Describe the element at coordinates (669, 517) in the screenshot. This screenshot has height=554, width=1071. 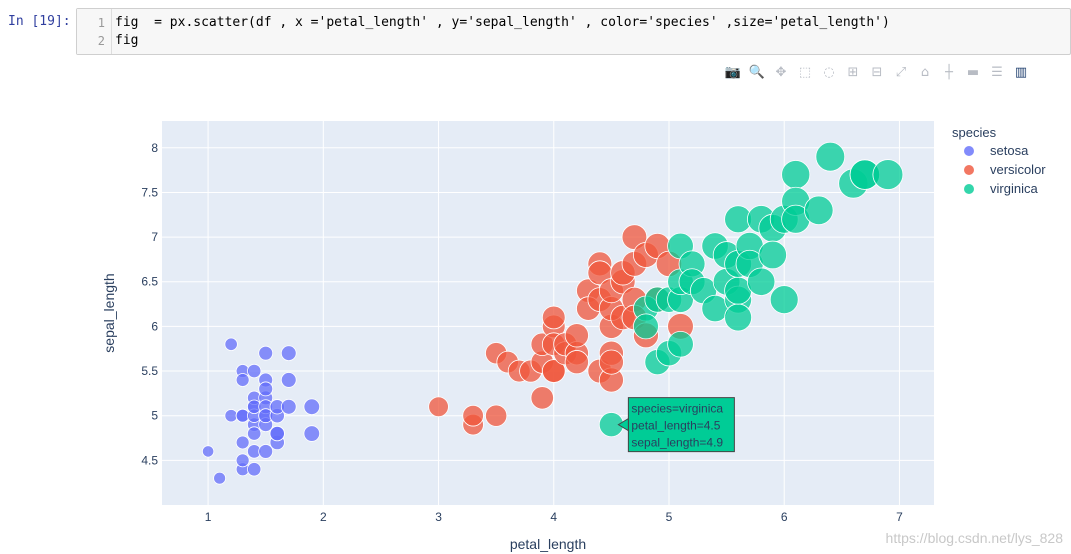
I see `x-tick-label: 5` at that location.